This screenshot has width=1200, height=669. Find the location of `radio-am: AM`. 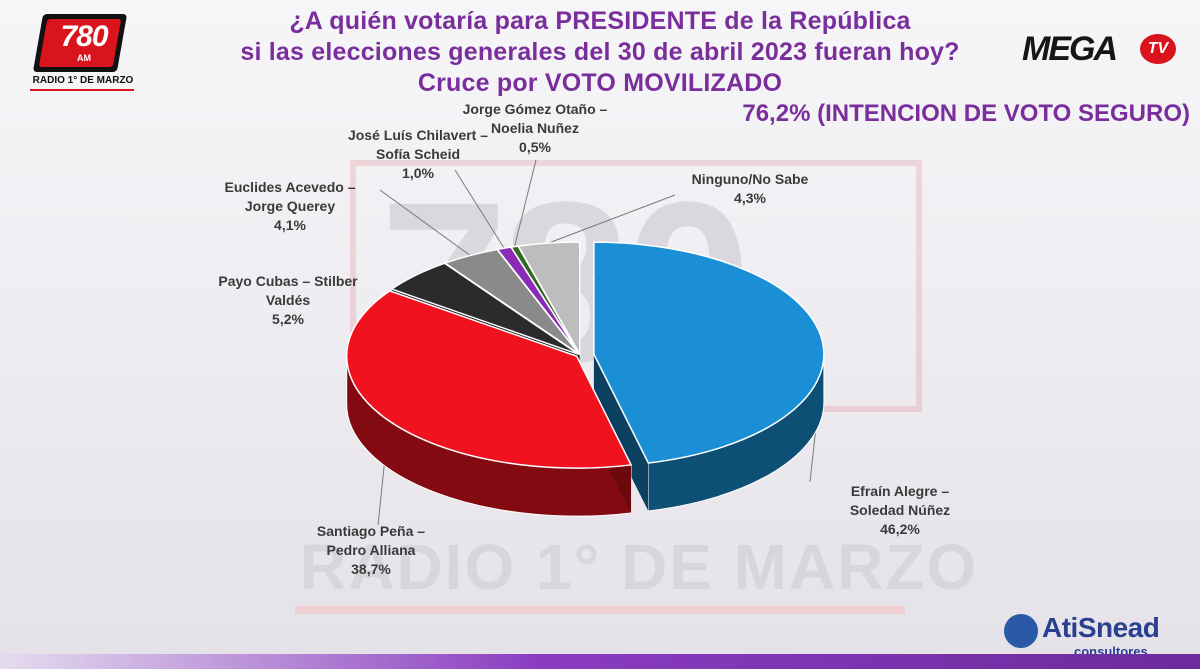

radio-am: AM is located at coordinates (84, 58).